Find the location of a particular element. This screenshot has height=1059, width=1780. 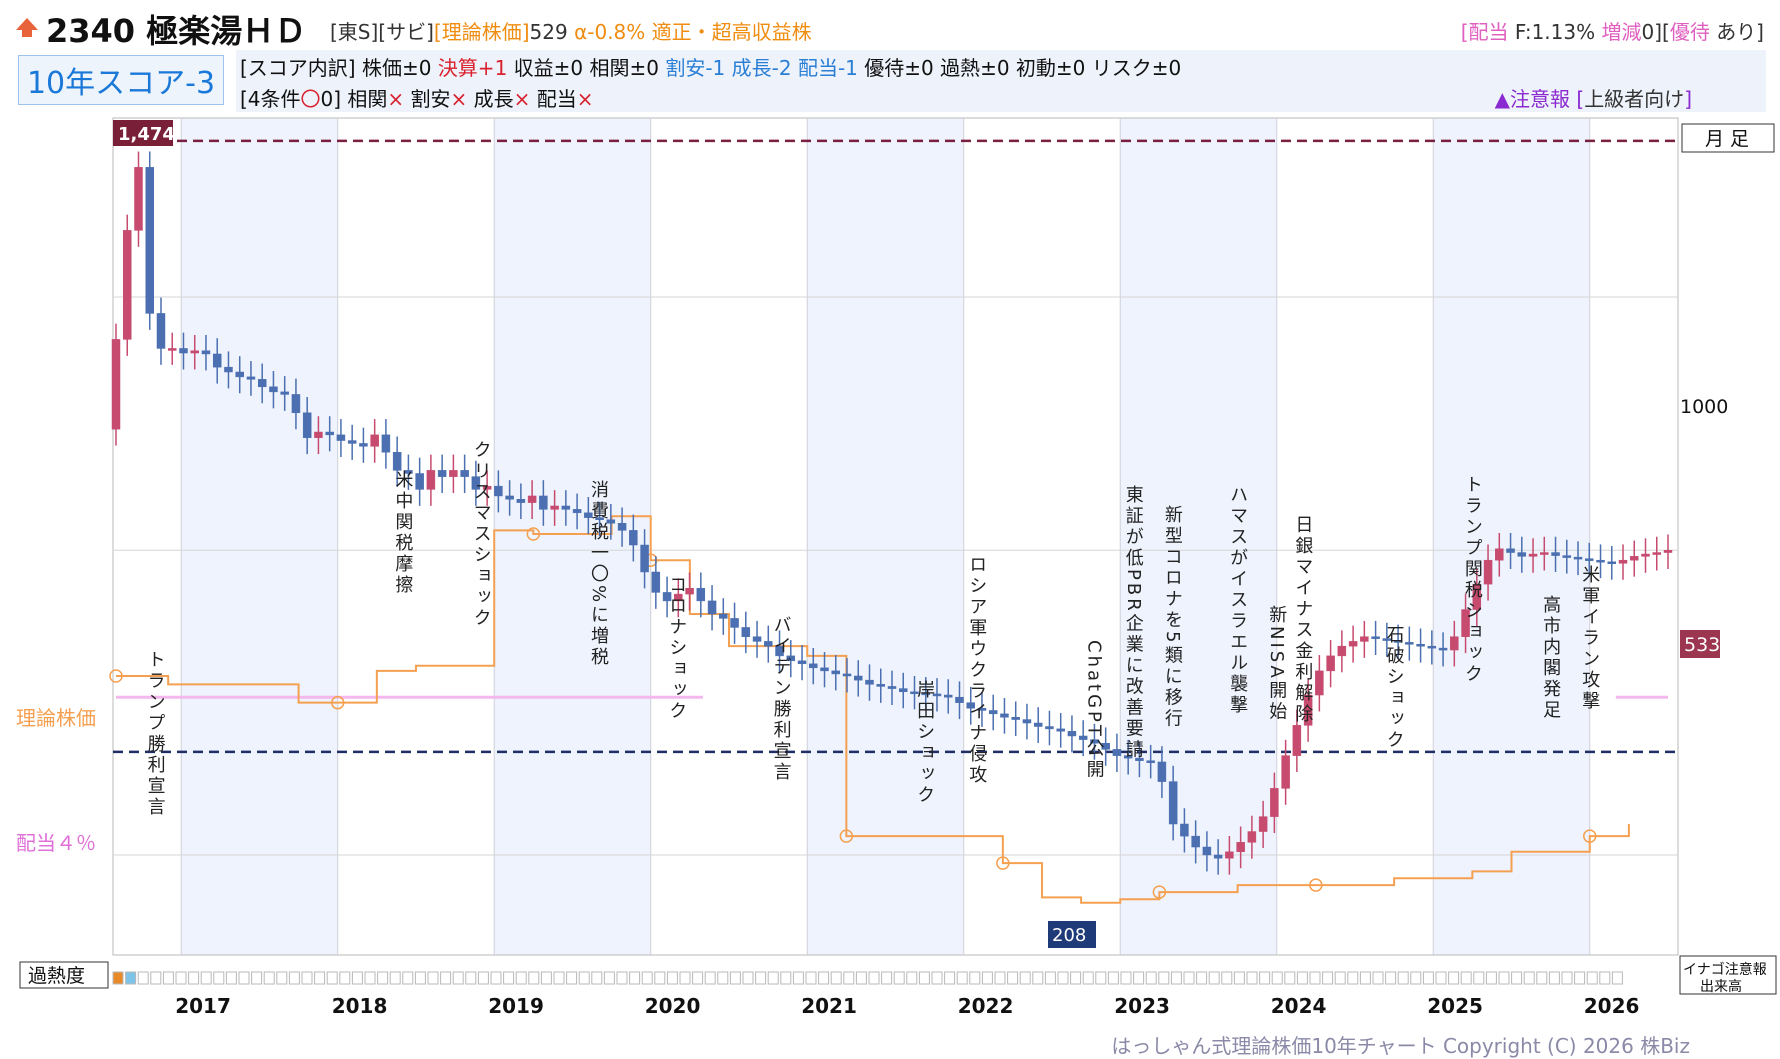

x-tick-label: 2024 is located at coordinates (1299, 1006).